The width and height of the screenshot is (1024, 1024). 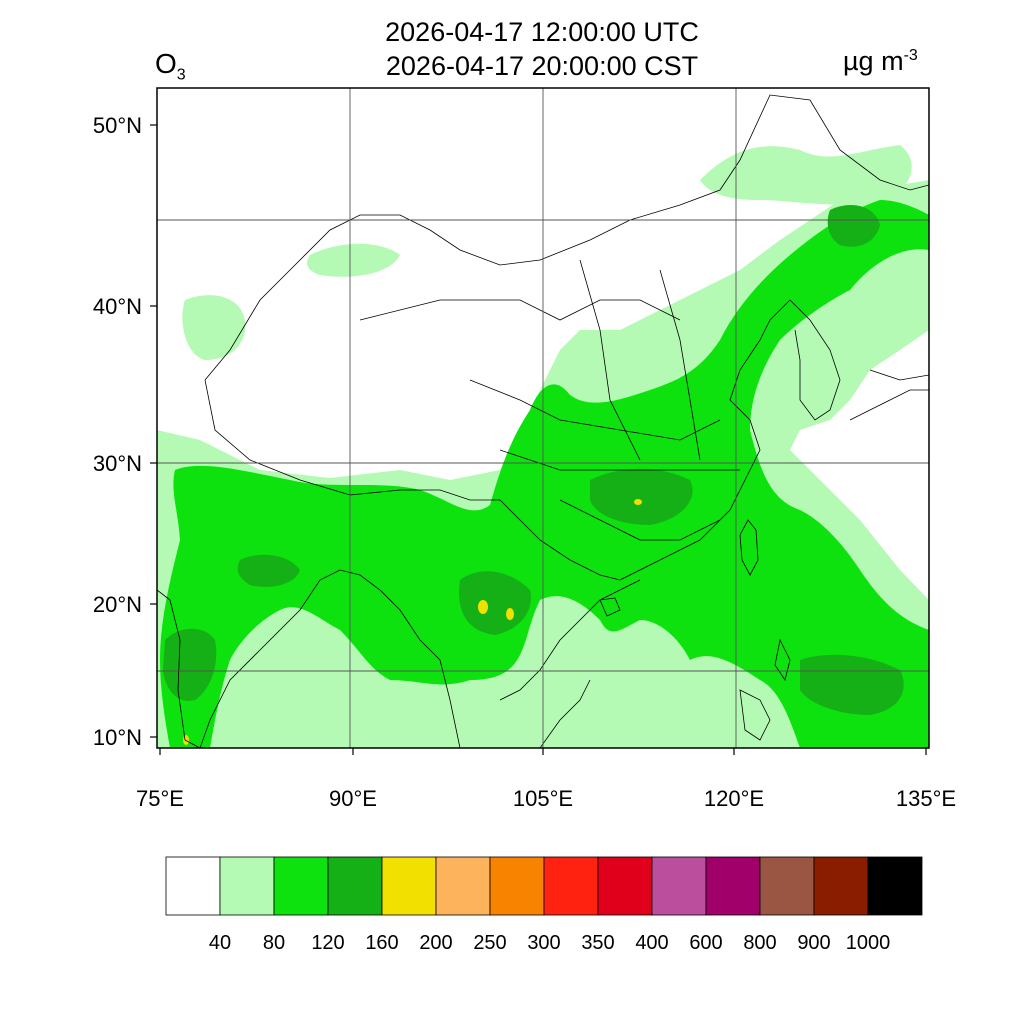 What do you see at coordinates (791, 395) in the screenshot?
I see `o3-field-40-80-sea` at bounding box center [791, 395].